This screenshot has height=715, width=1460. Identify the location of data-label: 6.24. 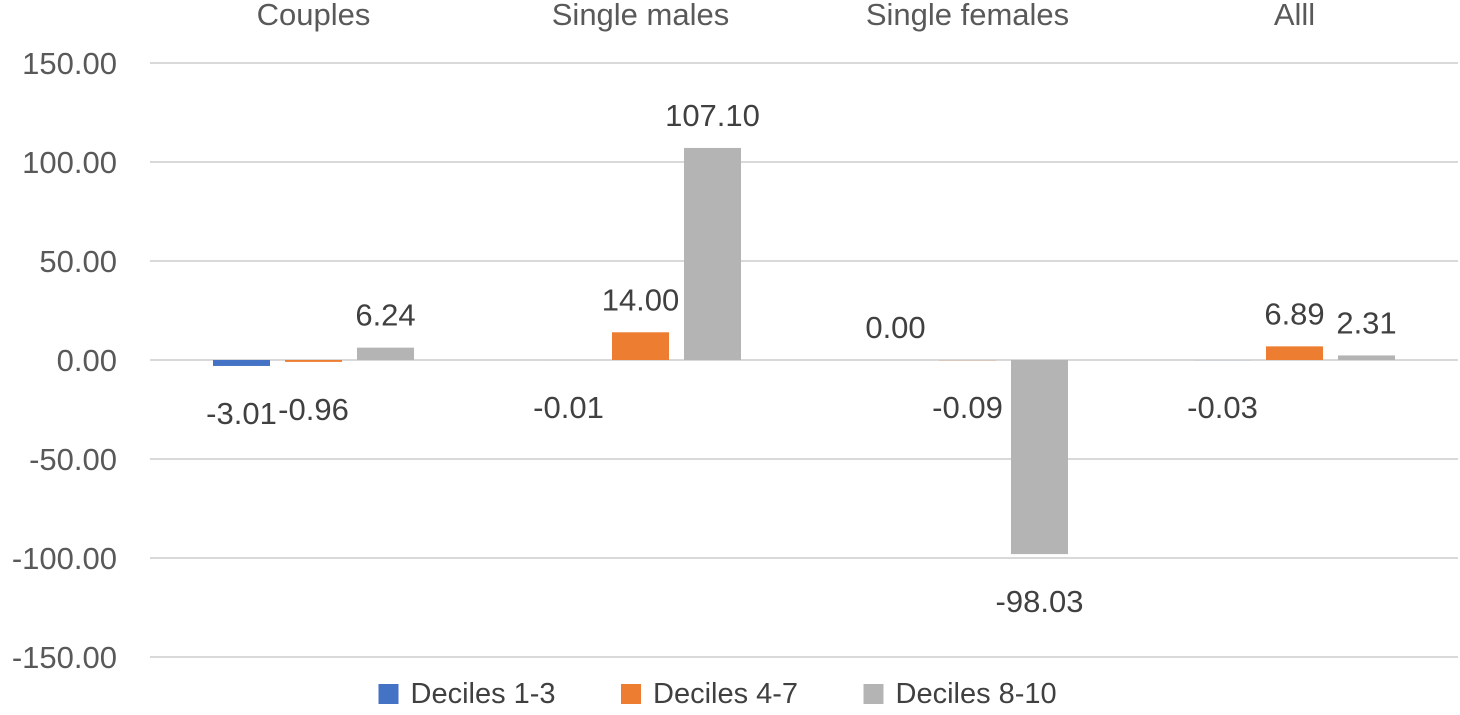
(385, 315).